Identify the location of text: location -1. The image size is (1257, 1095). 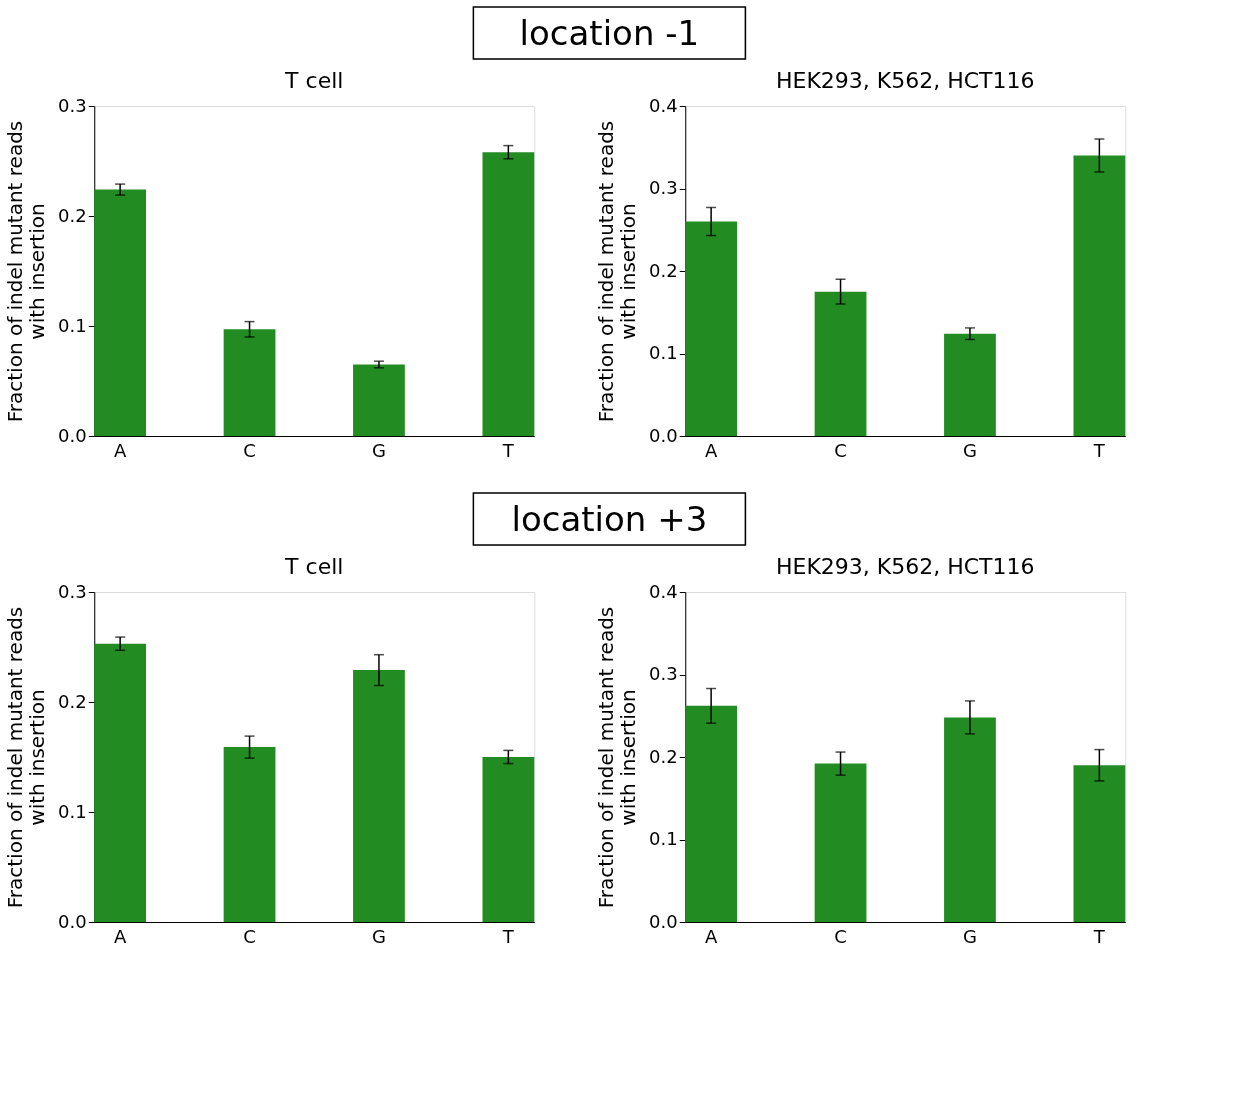
(609, 33).